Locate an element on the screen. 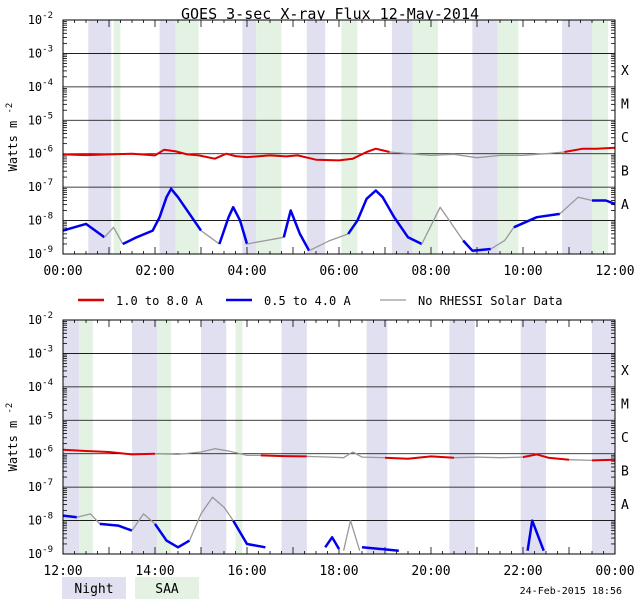 This screenshot has height=600, width=640. legend-label: 1.0 to 8.0 A is located at coordinates (159, 301).